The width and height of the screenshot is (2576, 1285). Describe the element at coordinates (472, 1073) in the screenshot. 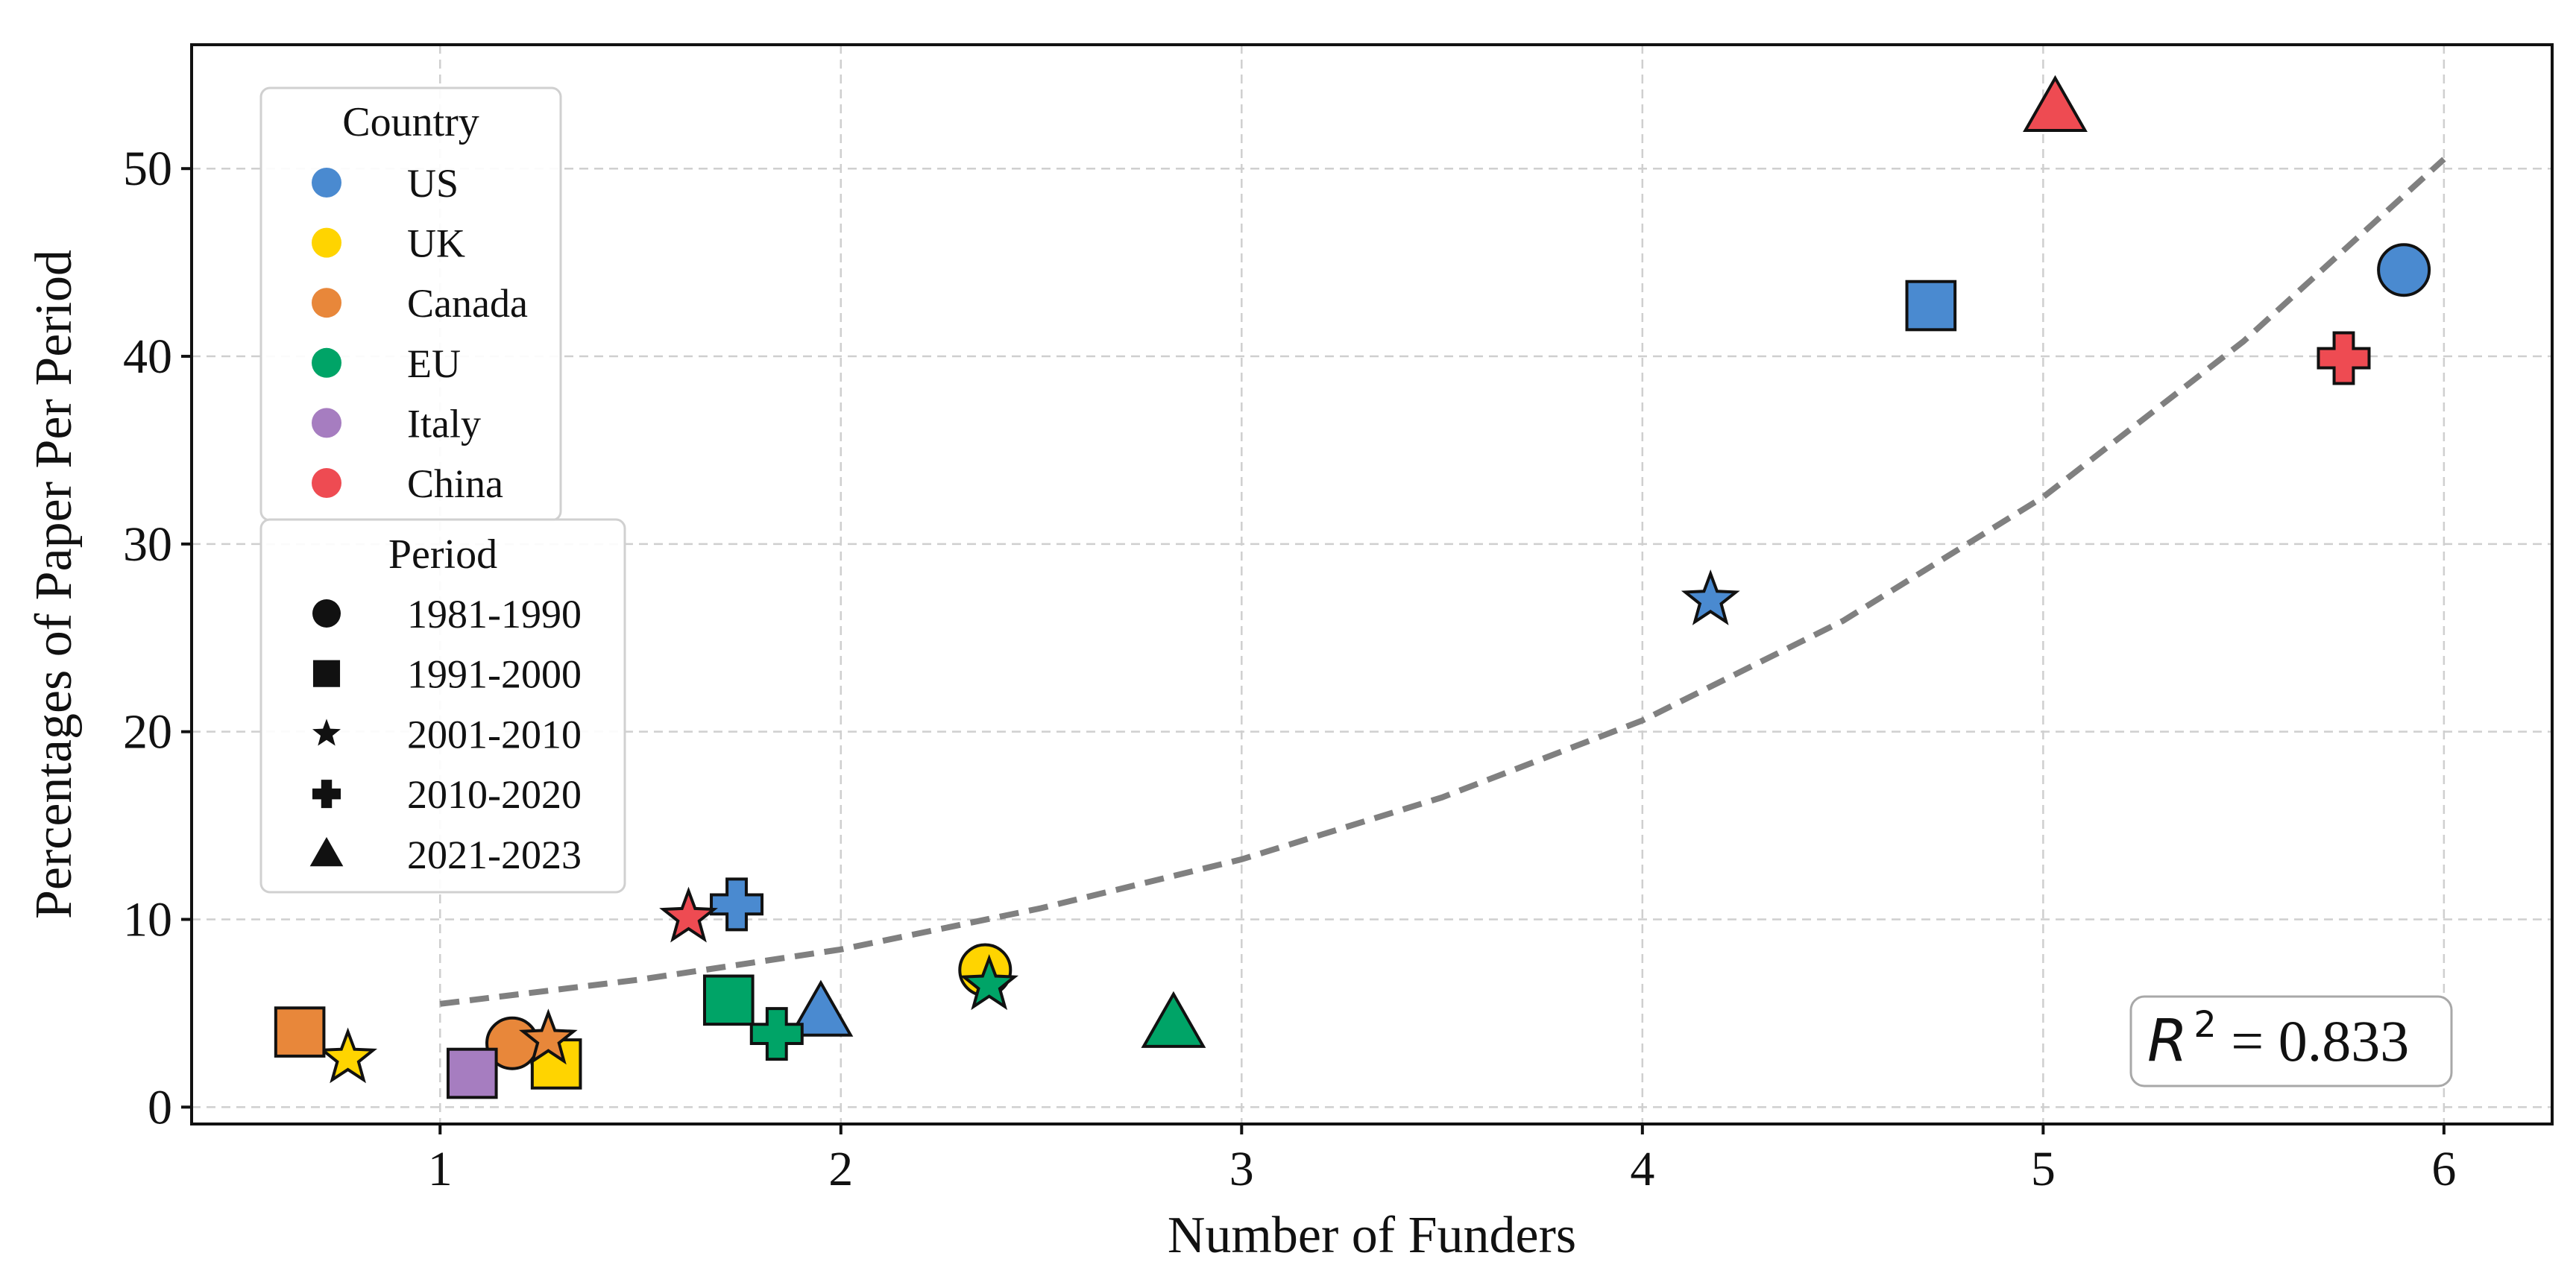

I see `italy-1991-2000-point` at that location.